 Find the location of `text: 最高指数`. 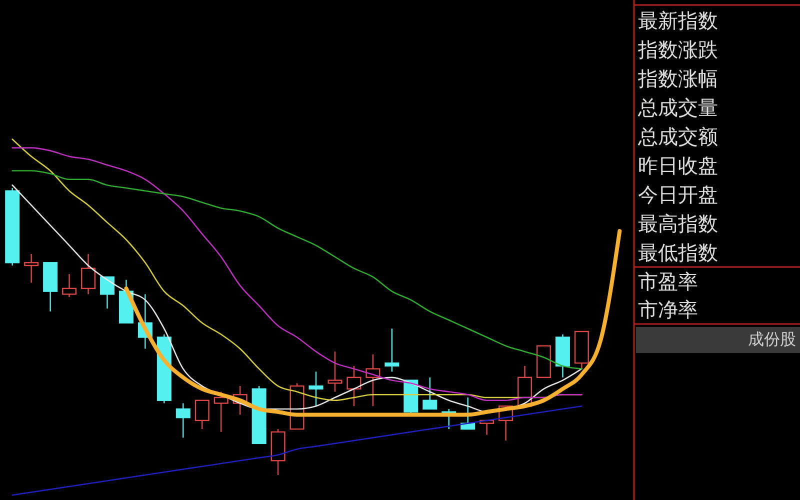

text: 最高指数 is located at coordinates (678, 223).